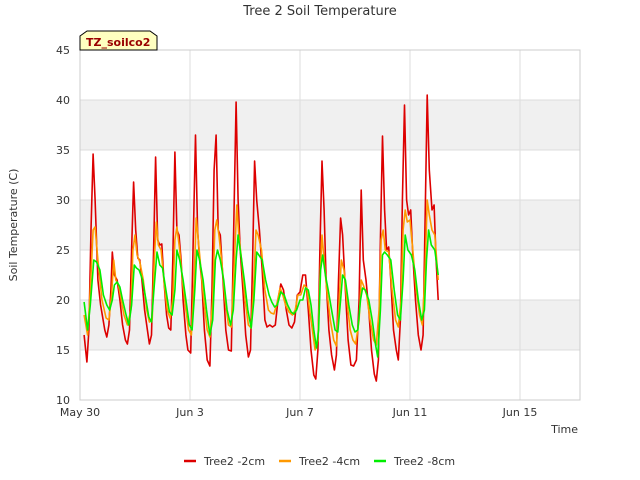 The width and height of the screenshot is (640, 480). I want to click on y-tick-label: 45, so click(63, 50).